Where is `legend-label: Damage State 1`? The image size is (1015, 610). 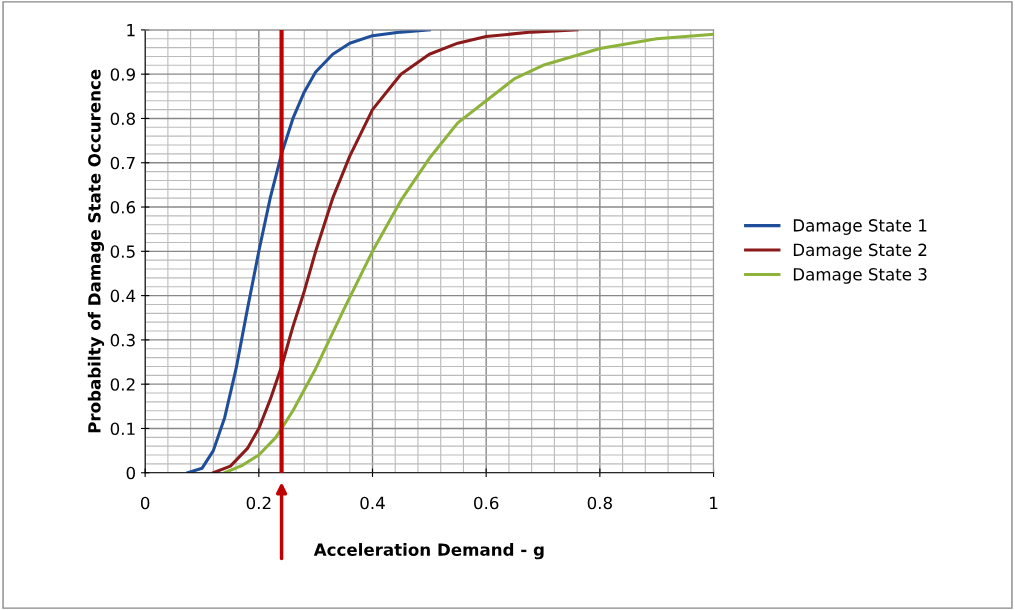
legend-label: Damage State 1 is located at coordinates (860, 227).